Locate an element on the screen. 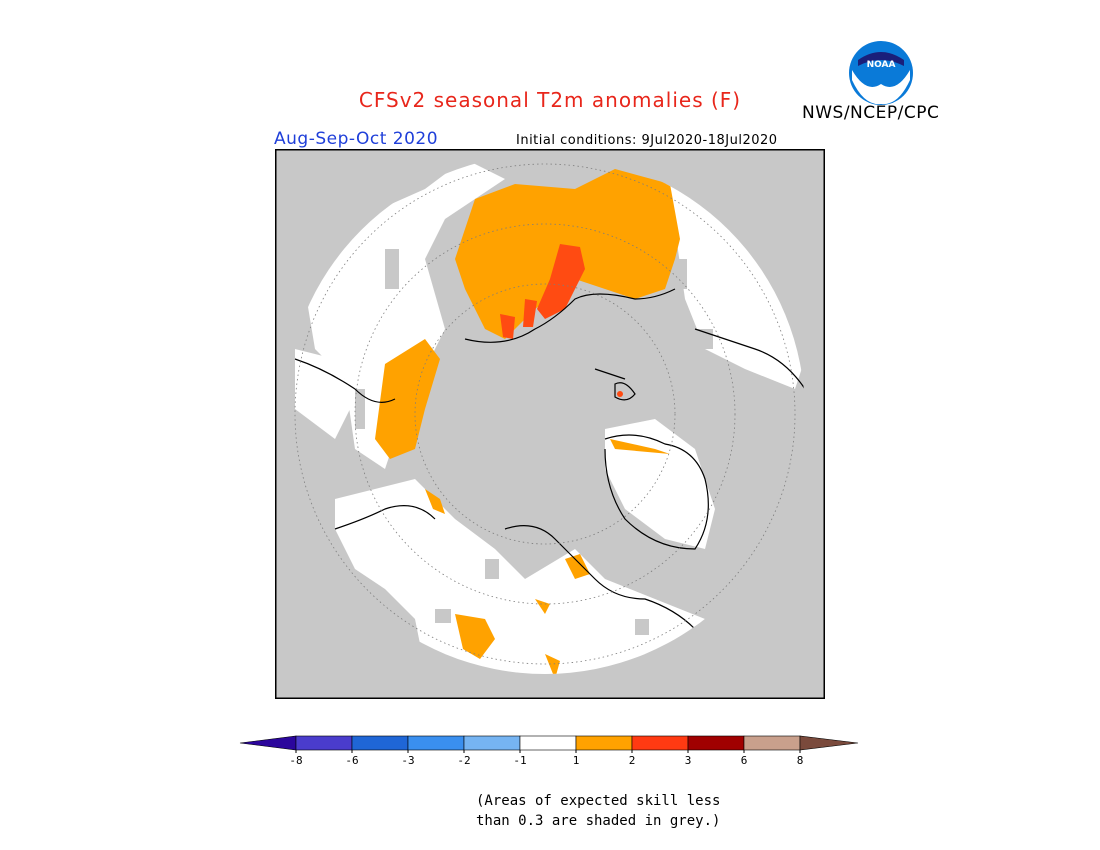  legend-tick-label: -2 is located at coordinates (463, 760).